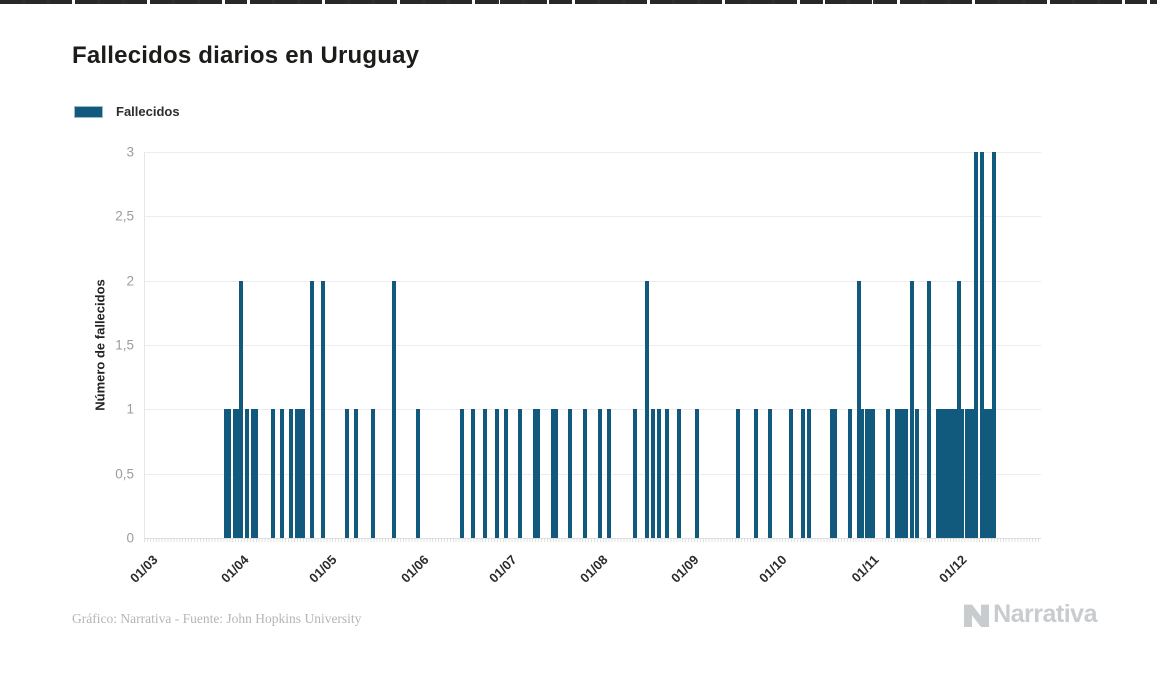 This screenshot has height=674, width=1157. I want to click on brand-name: Narrativa, so click(1045, 614).